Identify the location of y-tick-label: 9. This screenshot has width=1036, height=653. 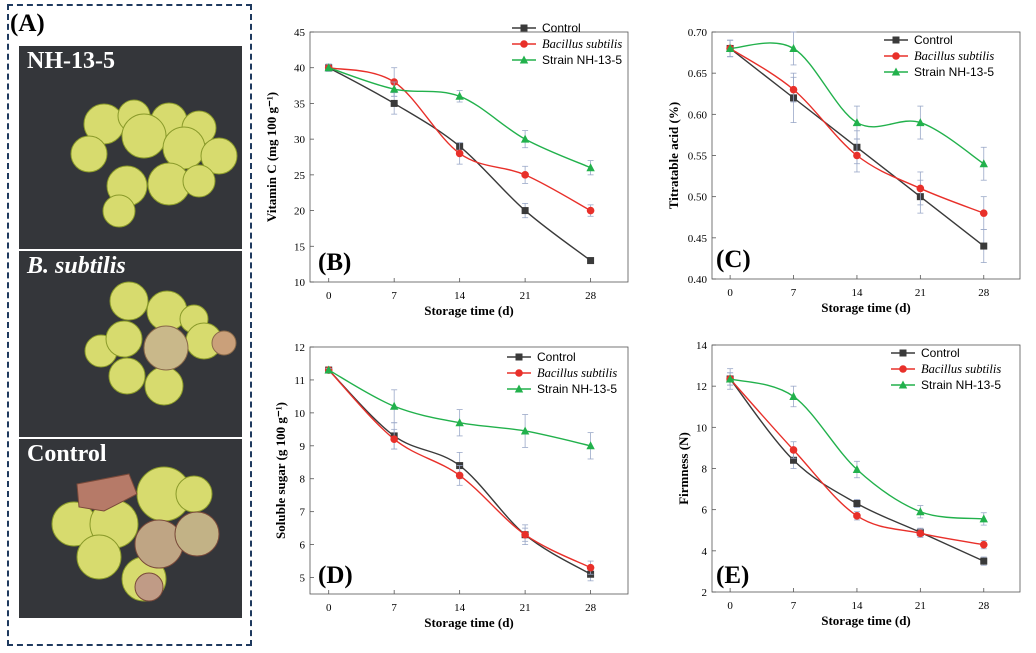
(303, 447).